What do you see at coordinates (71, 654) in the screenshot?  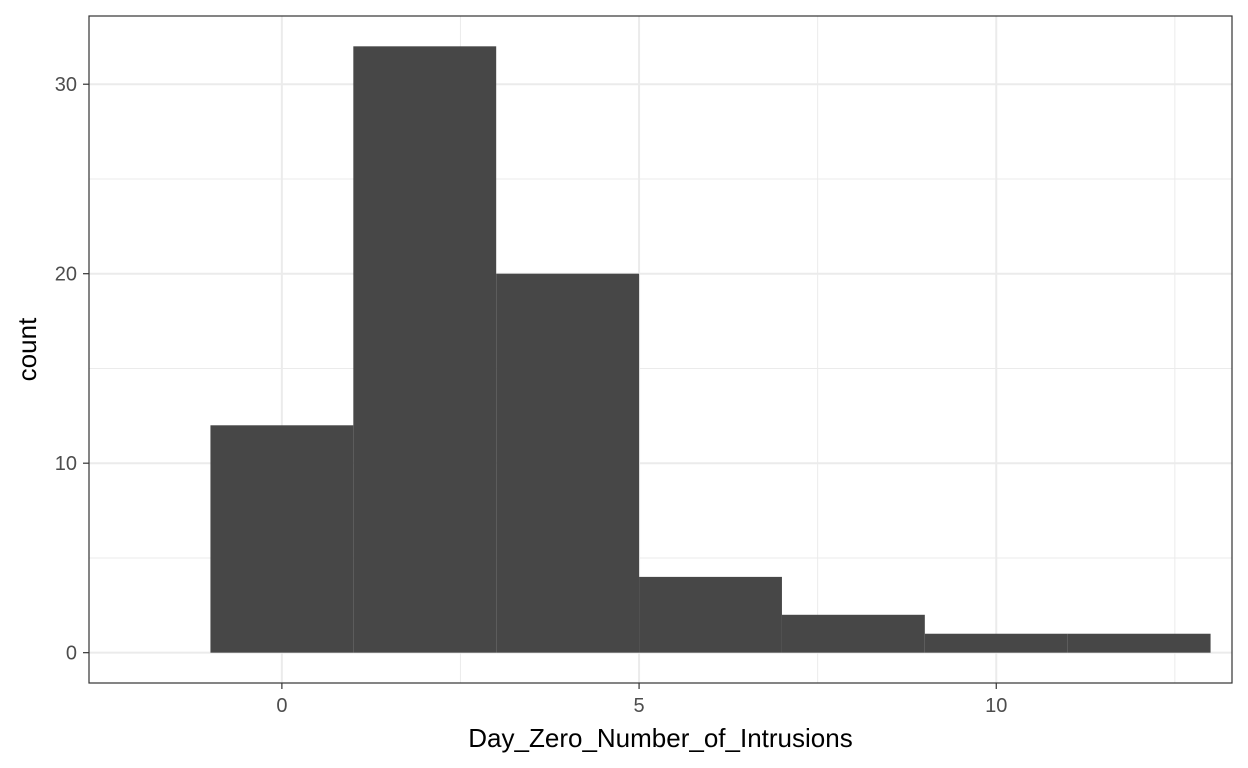 I see `y-tick-label: 0` at bounding box center [71, 654].